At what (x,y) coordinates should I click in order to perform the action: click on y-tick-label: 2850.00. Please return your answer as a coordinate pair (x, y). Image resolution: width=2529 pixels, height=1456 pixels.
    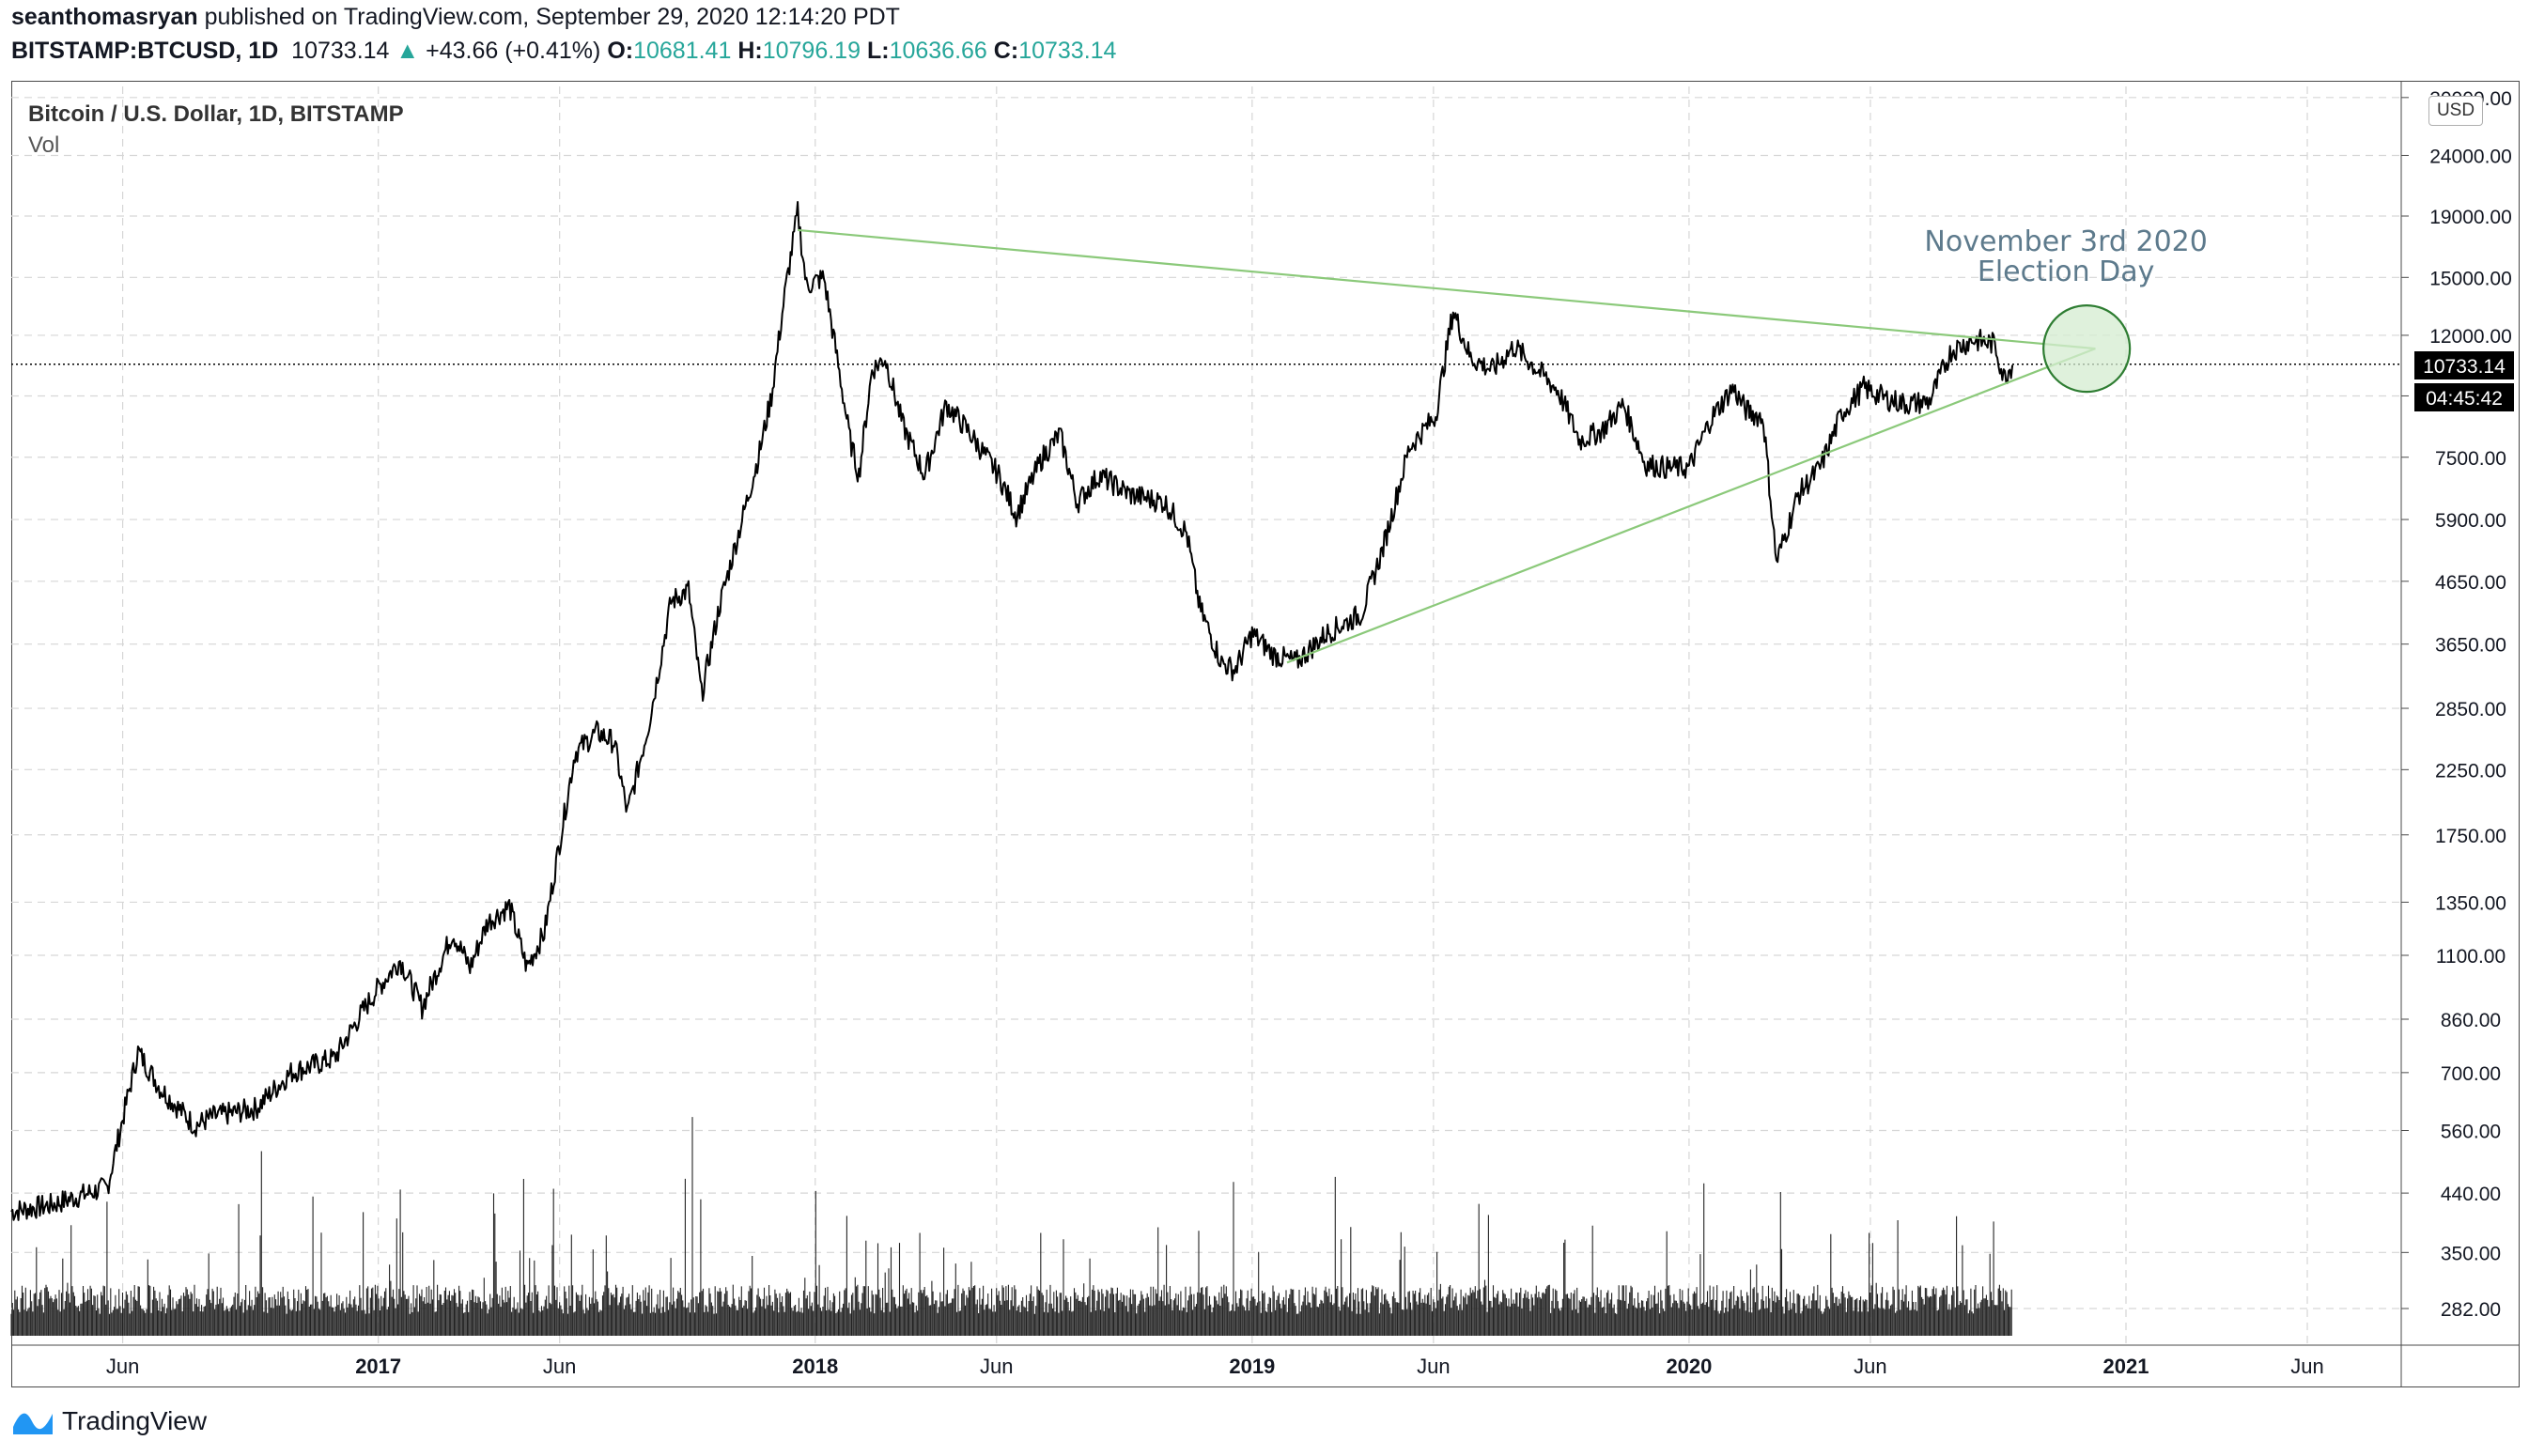
    Looking at the image, I should click on (2471, 709).